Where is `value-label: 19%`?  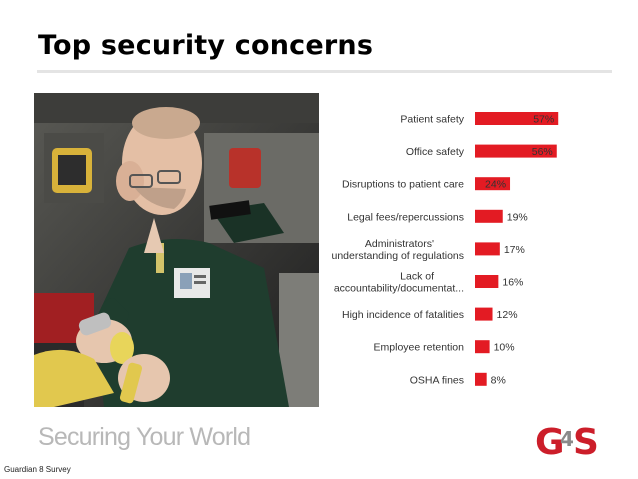
value-label: 19% is located at coordinates (517, 217).